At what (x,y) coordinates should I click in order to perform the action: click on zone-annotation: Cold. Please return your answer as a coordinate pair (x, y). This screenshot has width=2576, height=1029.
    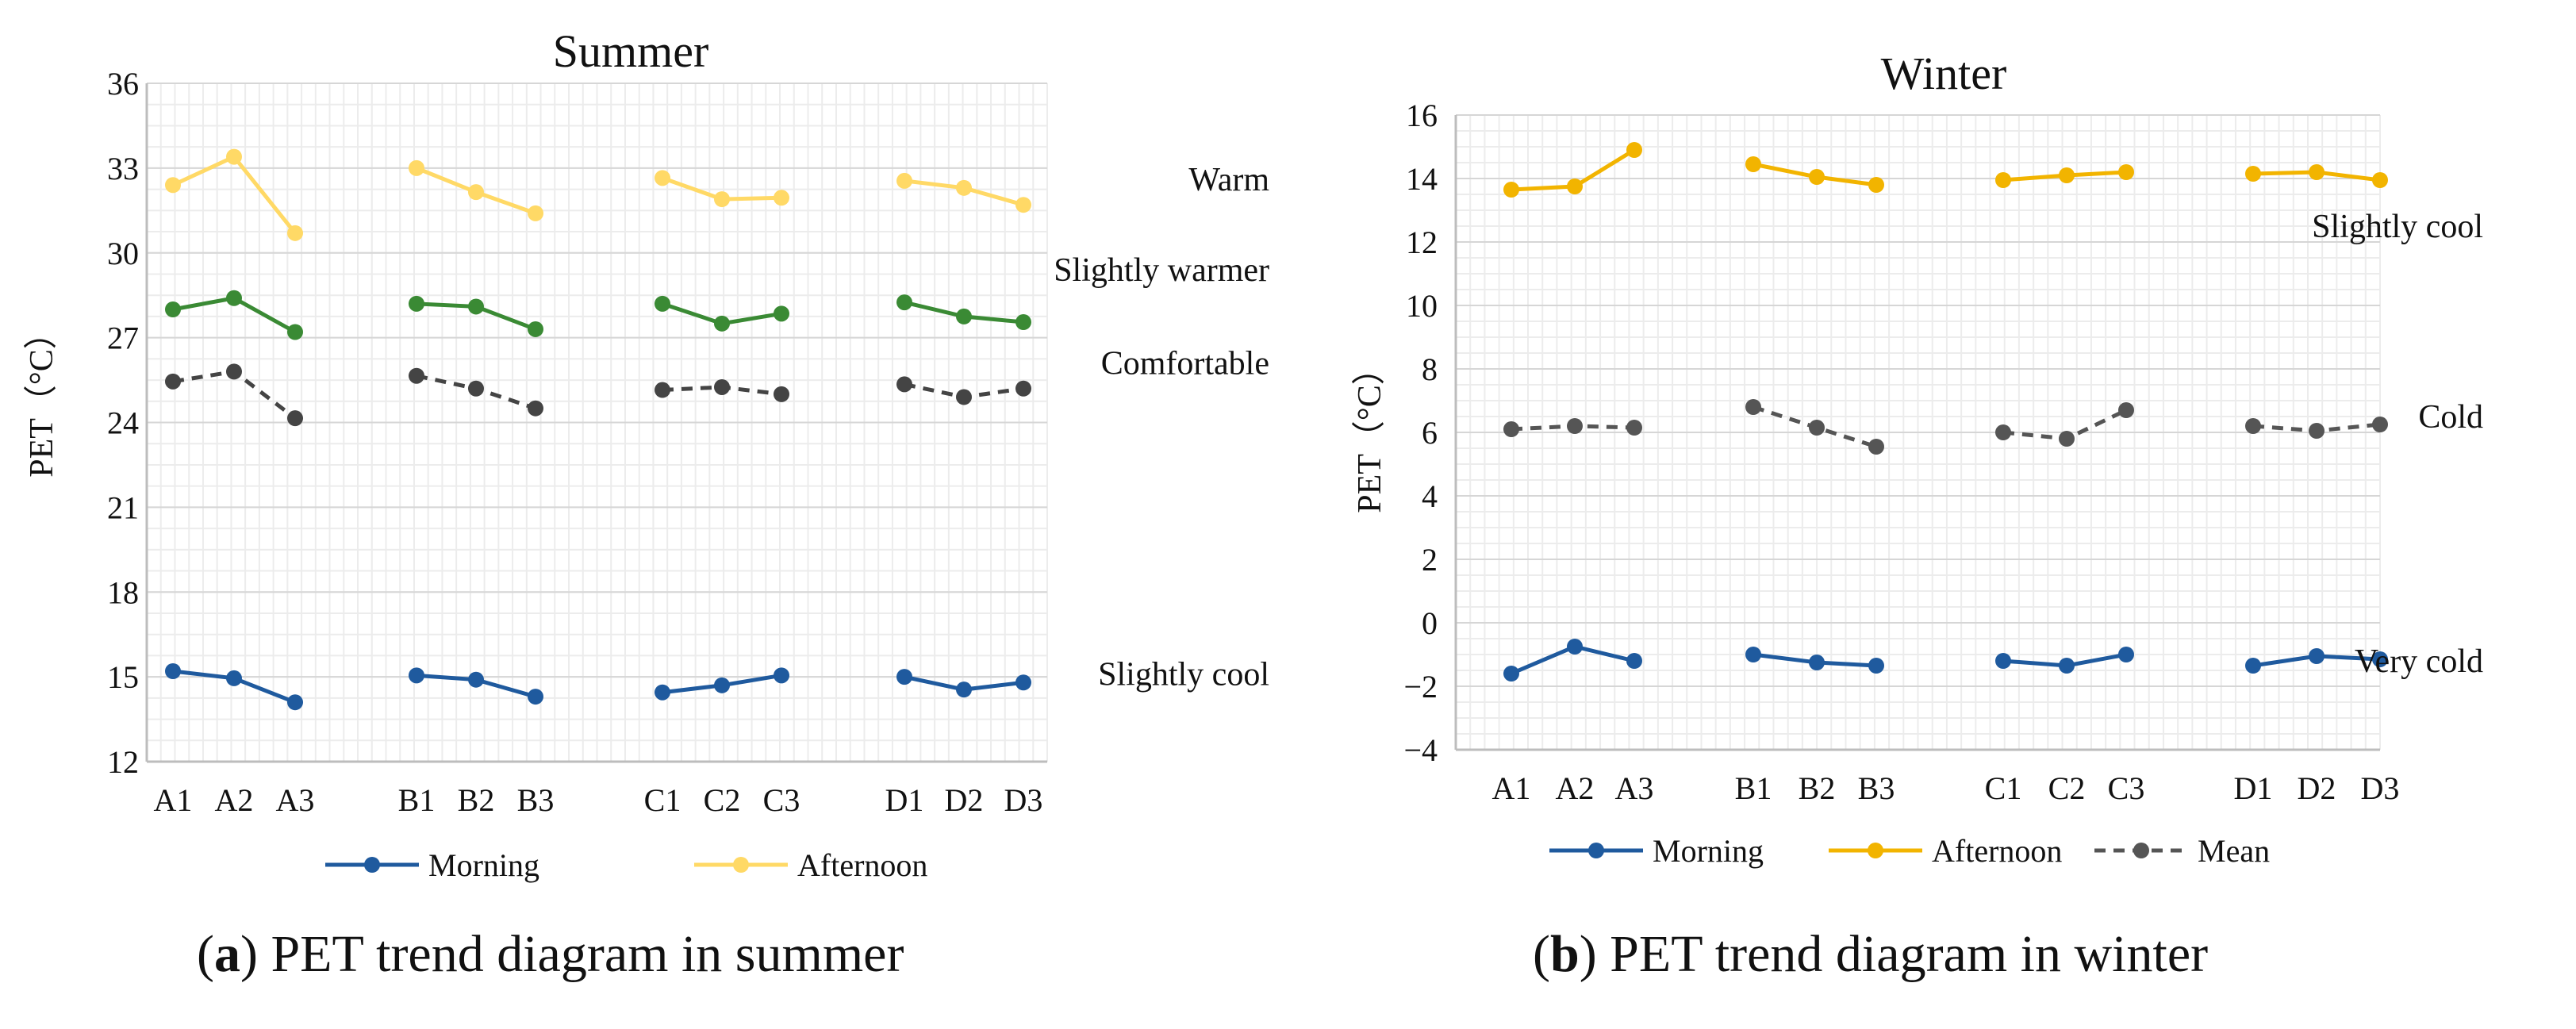
    Looking at the image, I should click on (2450, 417).